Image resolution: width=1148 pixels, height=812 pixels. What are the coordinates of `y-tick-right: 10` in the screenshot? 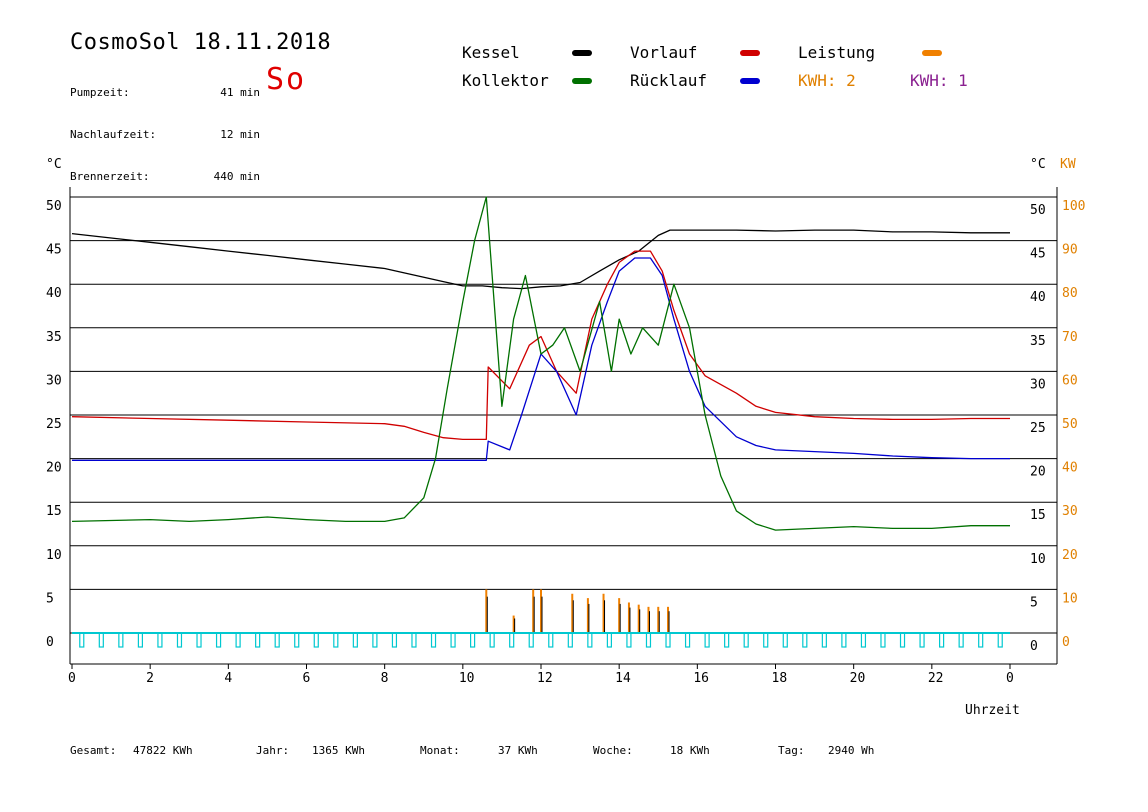 It's located at (1038, 559).